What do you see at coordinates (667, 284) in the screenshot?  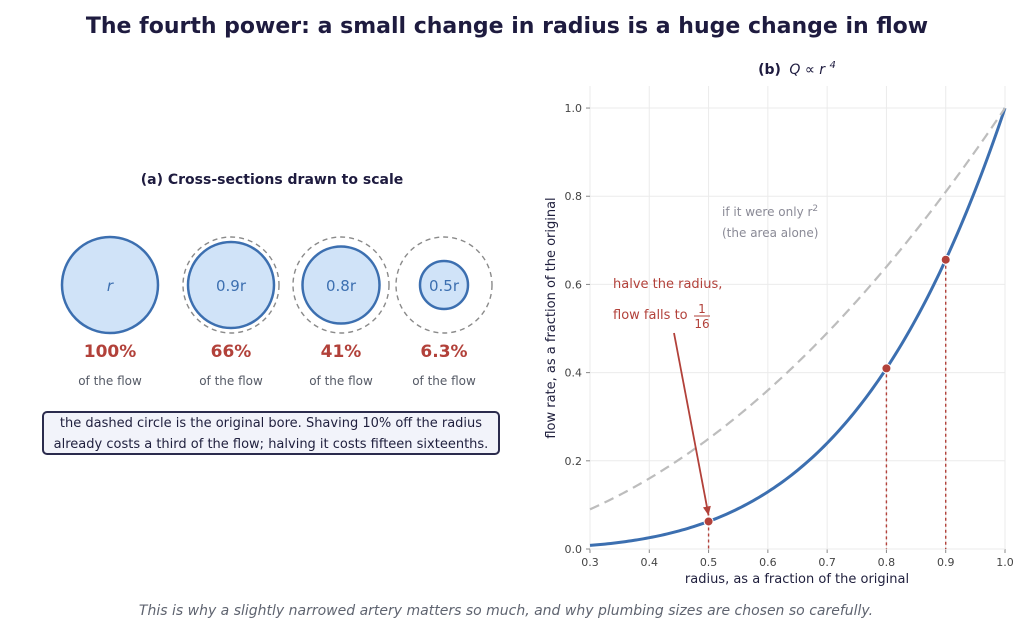 I see `halve-annotation-line1: halve the radius,` at bounding box center [667, 284].